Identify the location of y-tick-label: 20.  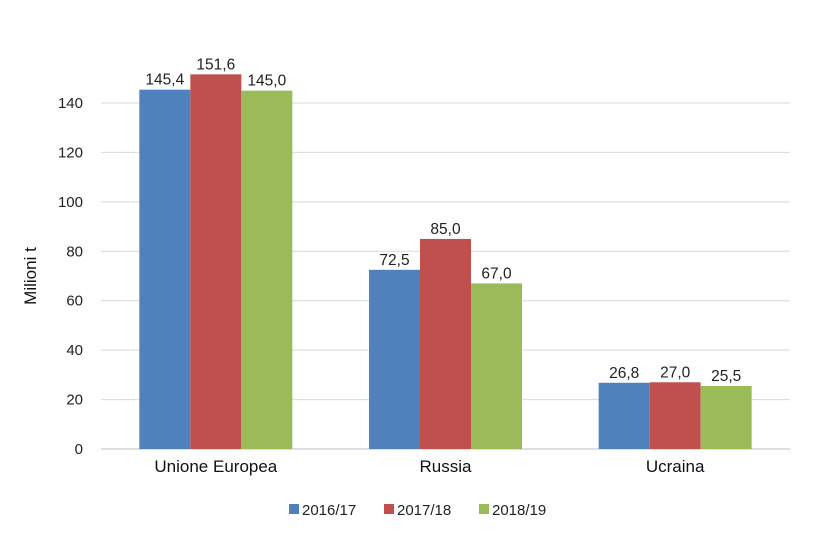
(74, 400).